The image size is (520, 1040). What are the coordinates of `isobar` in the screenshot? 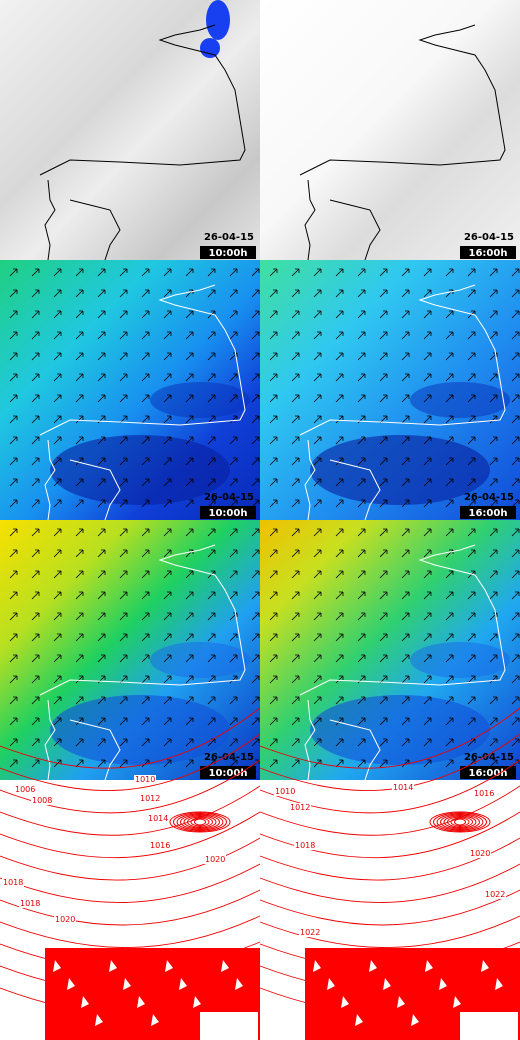 It's located at (389, 835).